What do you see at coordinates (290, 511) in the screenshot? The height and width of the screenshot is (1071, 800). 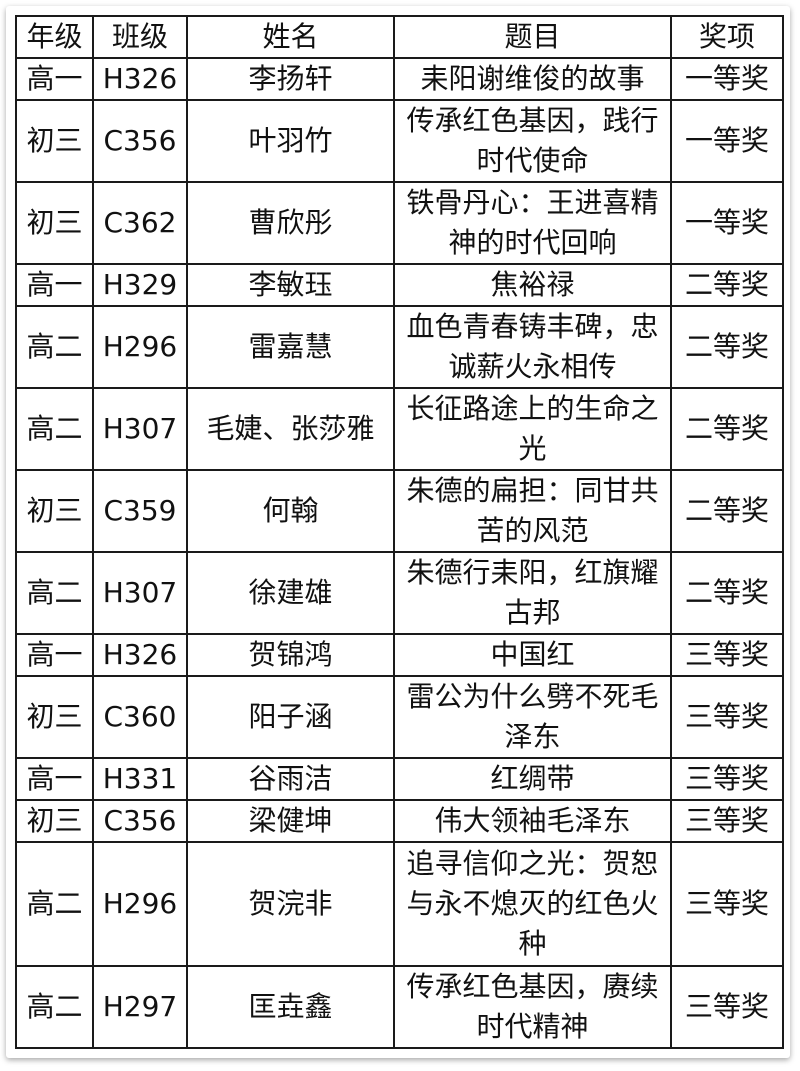 I see `cell-name: 何翰` at bounding box center [290, 511].